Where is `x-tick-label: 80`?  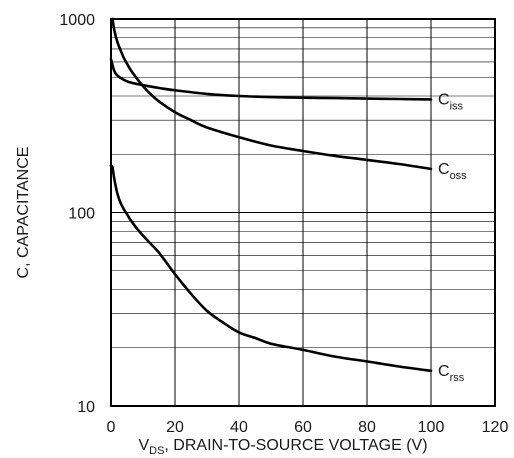 x-tick-label: 80 is located at coordinates (367, 427).